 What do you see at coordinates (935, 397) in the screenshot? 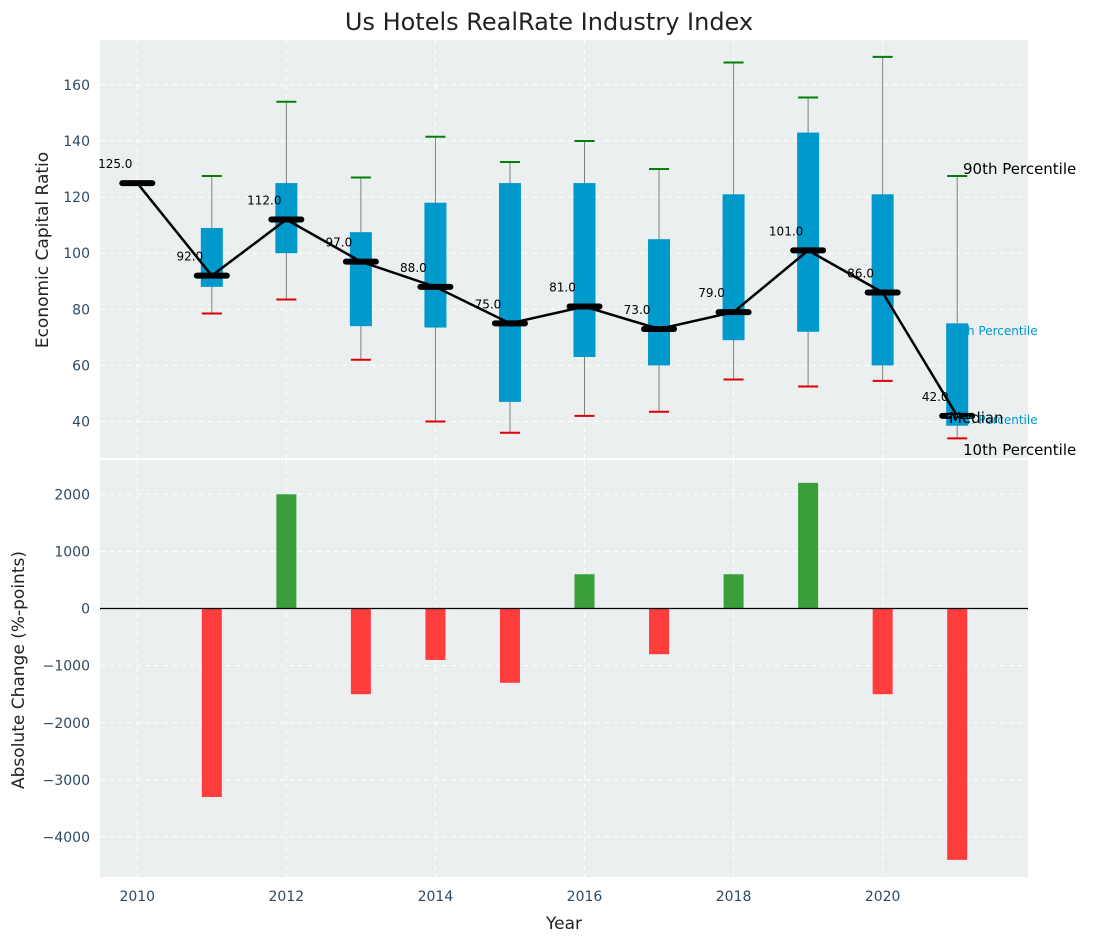
I see `median-value-label: 42.0` at bounding box center [935, 397].